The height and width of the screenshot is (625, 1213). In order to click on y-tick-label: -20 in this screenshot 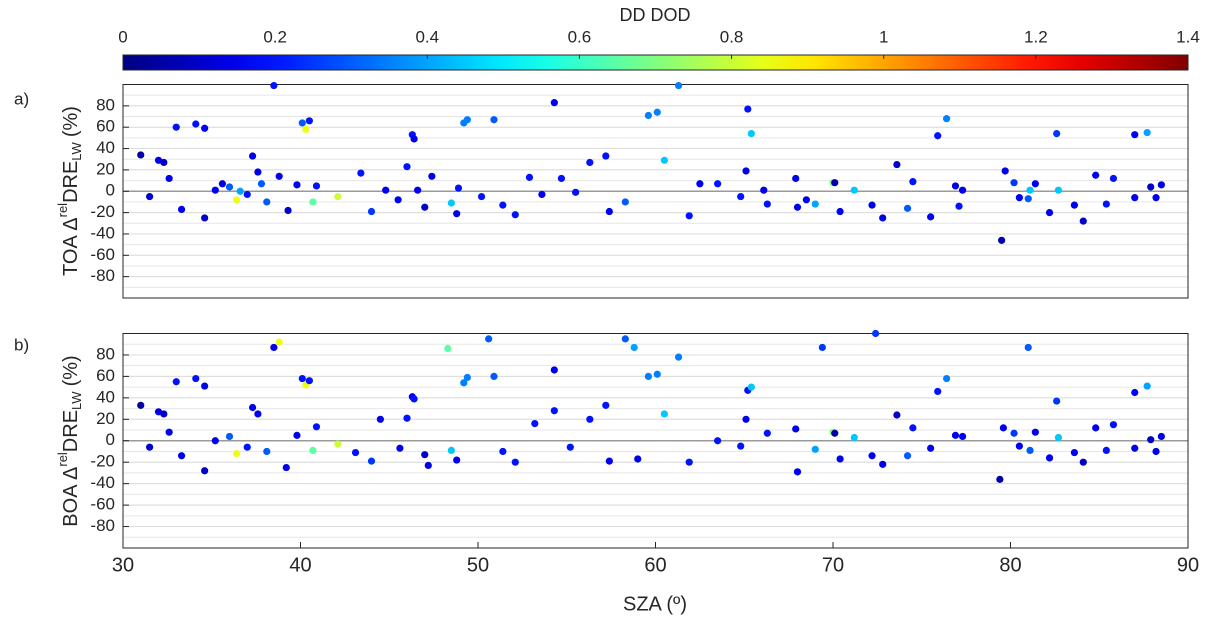, I will do `click(102, 211)`.